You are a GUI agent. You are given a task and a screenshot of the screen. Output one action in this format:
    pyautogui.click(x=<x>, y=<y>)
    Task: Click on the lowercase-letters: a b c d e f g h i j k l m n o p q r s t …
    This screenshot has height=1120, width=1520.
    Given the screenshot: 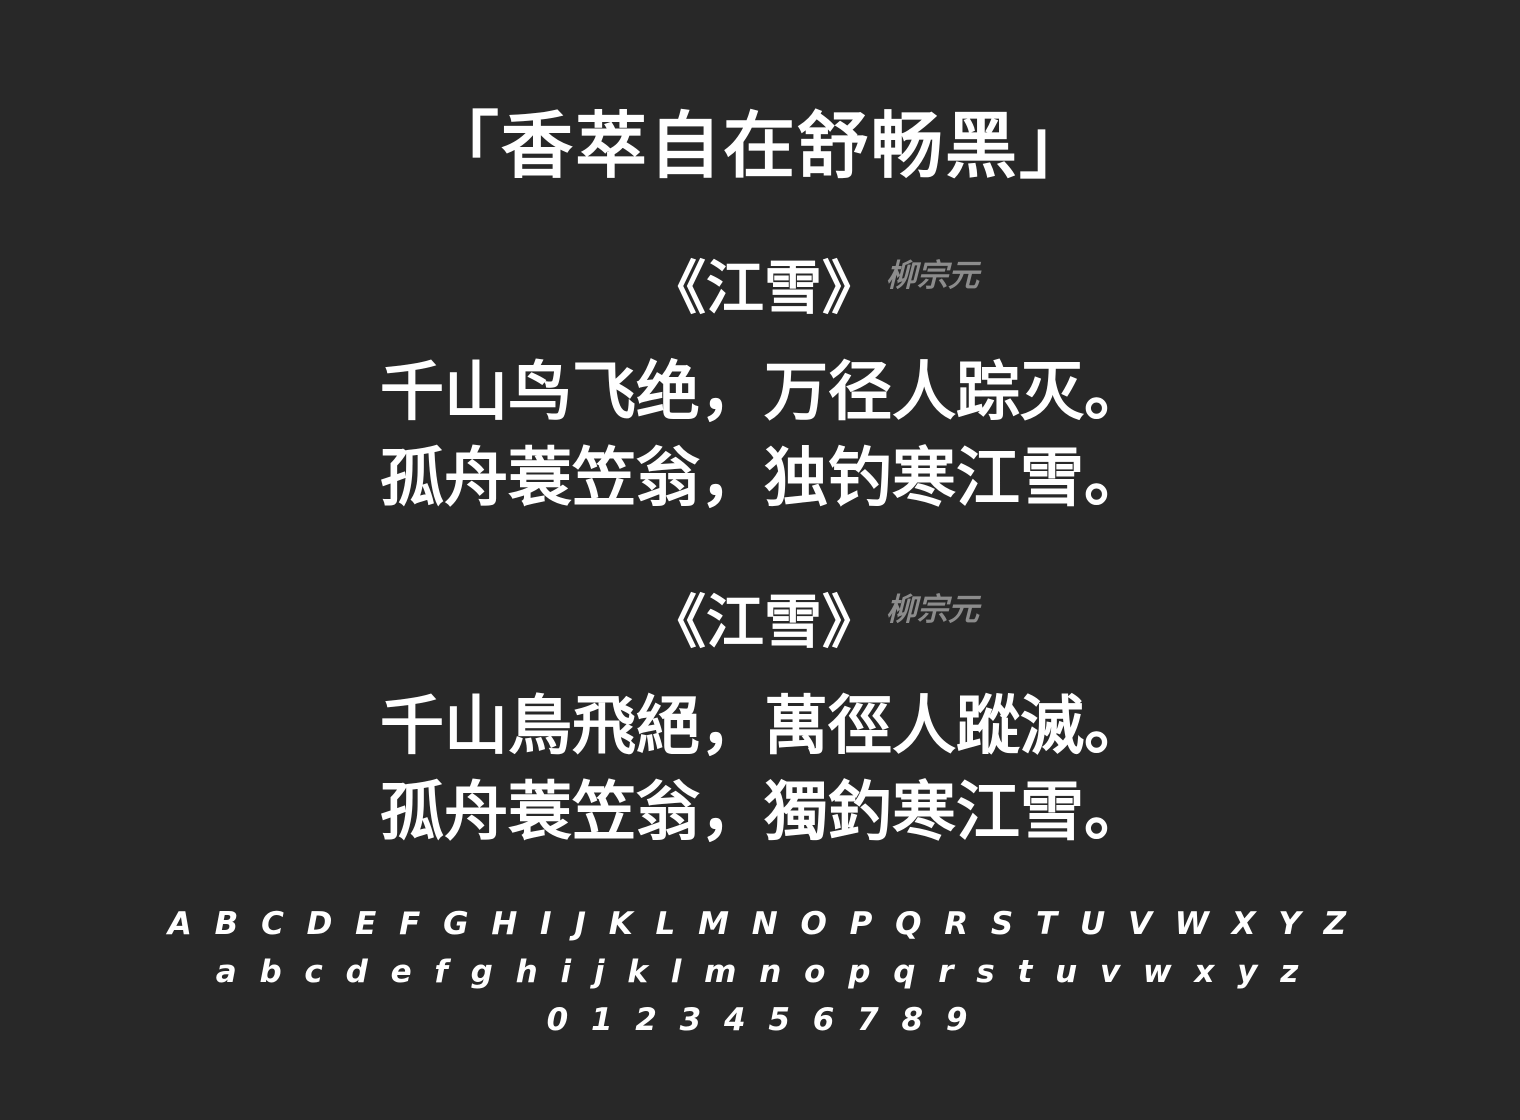 What is the action you would take?
    pyautogui.click(x=760, y=972)
    